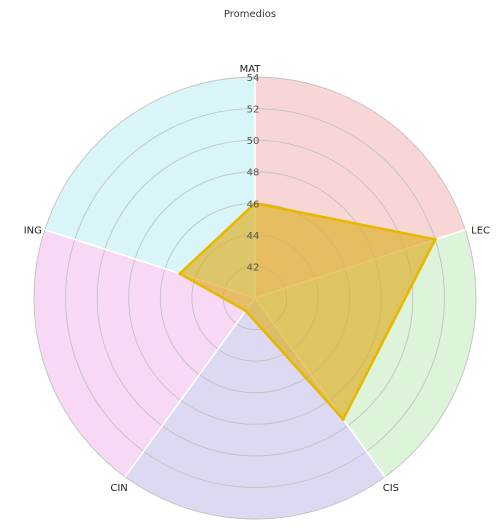 The image size is (500, 528). I want to click on radial-tick-label: 42, so click(253, 267).